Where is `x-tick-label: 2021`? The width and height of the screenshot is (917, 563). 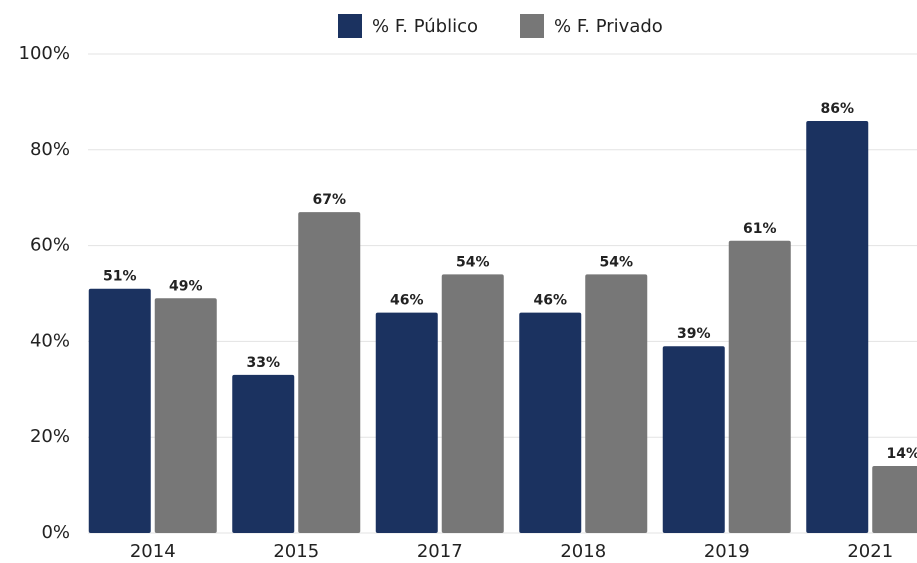
x-tick-label: 2021 is located at coordinates (870, 551).